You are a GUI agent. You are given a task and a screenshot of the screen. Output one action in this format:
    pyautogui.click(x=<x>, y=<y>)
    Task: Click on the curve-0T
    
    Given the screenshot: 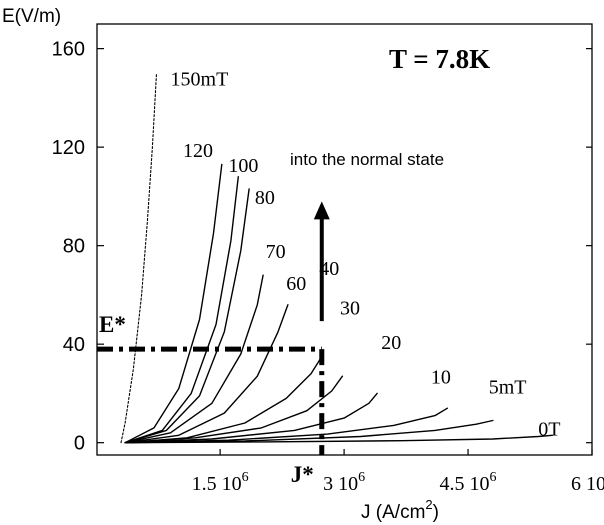 What is the action you would take?
    pyautogui.click(x=338, y=439)
    